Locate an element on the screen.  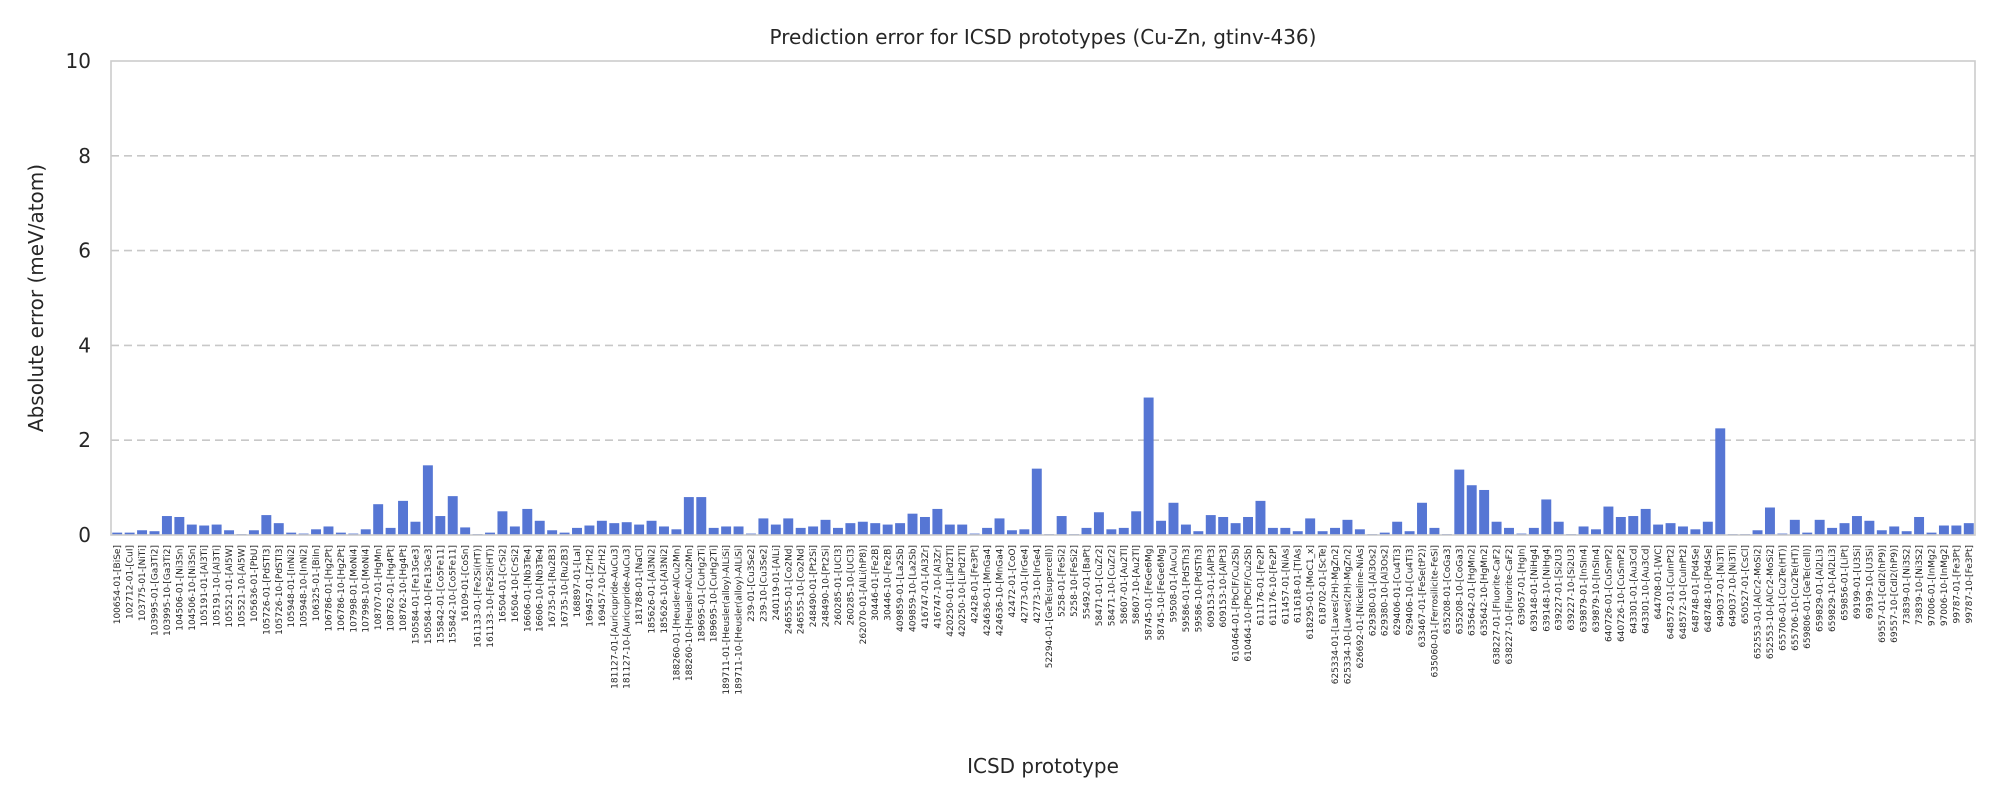
x-tick-label: 626692-01-[Nickeline-NiAs] is located at coordinates (1361, 607).